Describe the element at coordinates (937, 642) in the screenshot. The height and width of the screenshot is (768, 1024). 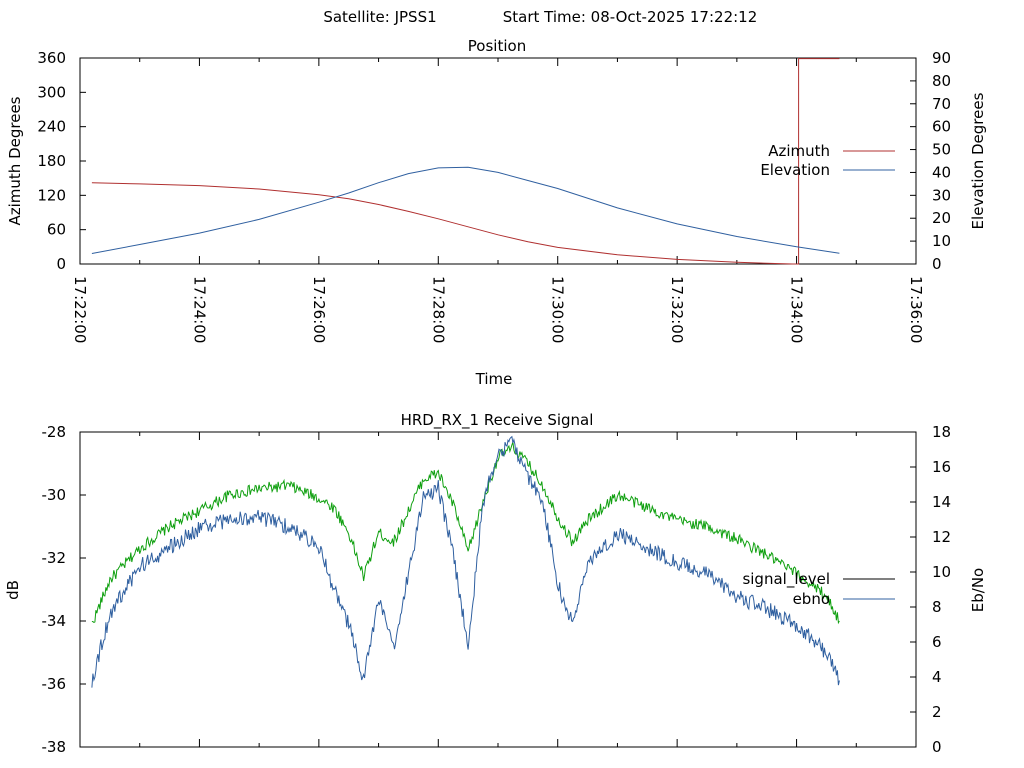
I see `right-tick-label: 6` at that location.